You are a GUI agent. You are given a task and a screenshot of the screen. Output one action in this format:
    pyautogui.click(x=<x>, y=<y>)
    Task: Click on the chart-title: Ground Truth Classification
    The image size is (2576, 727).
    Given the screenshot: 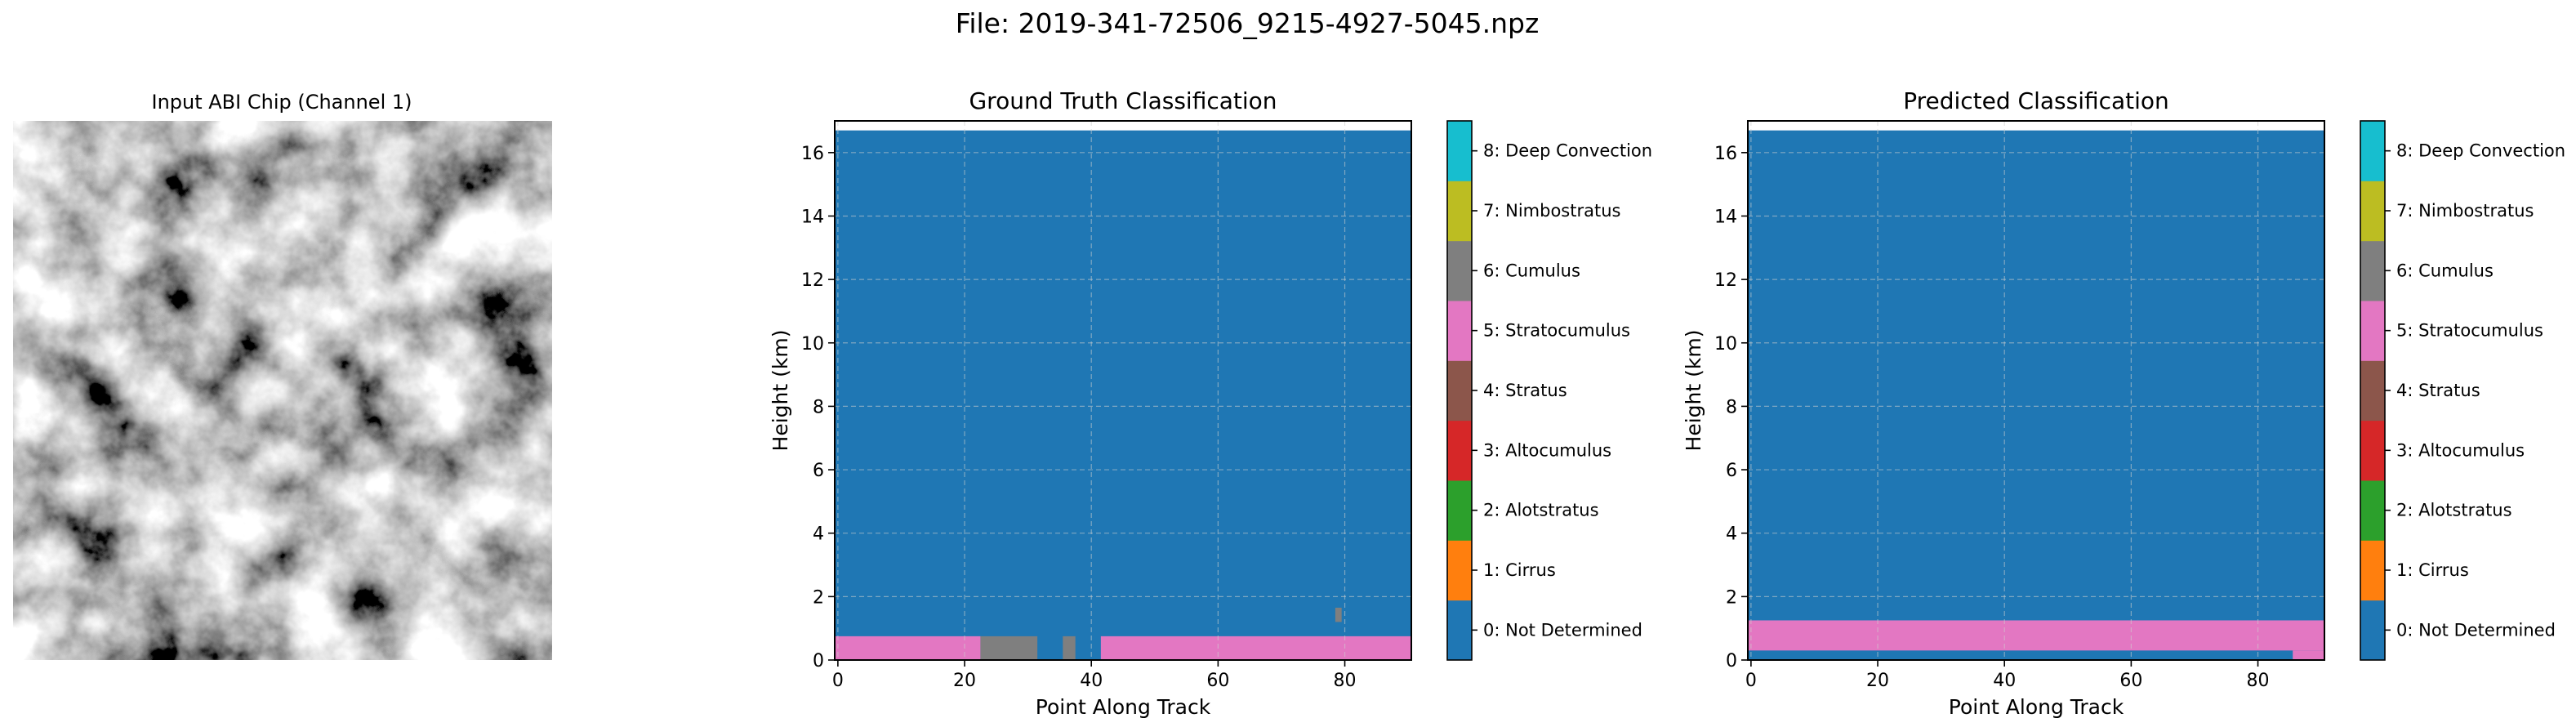 What is the action you would take?
    pyautogui.click(x=1123, y=100)
    